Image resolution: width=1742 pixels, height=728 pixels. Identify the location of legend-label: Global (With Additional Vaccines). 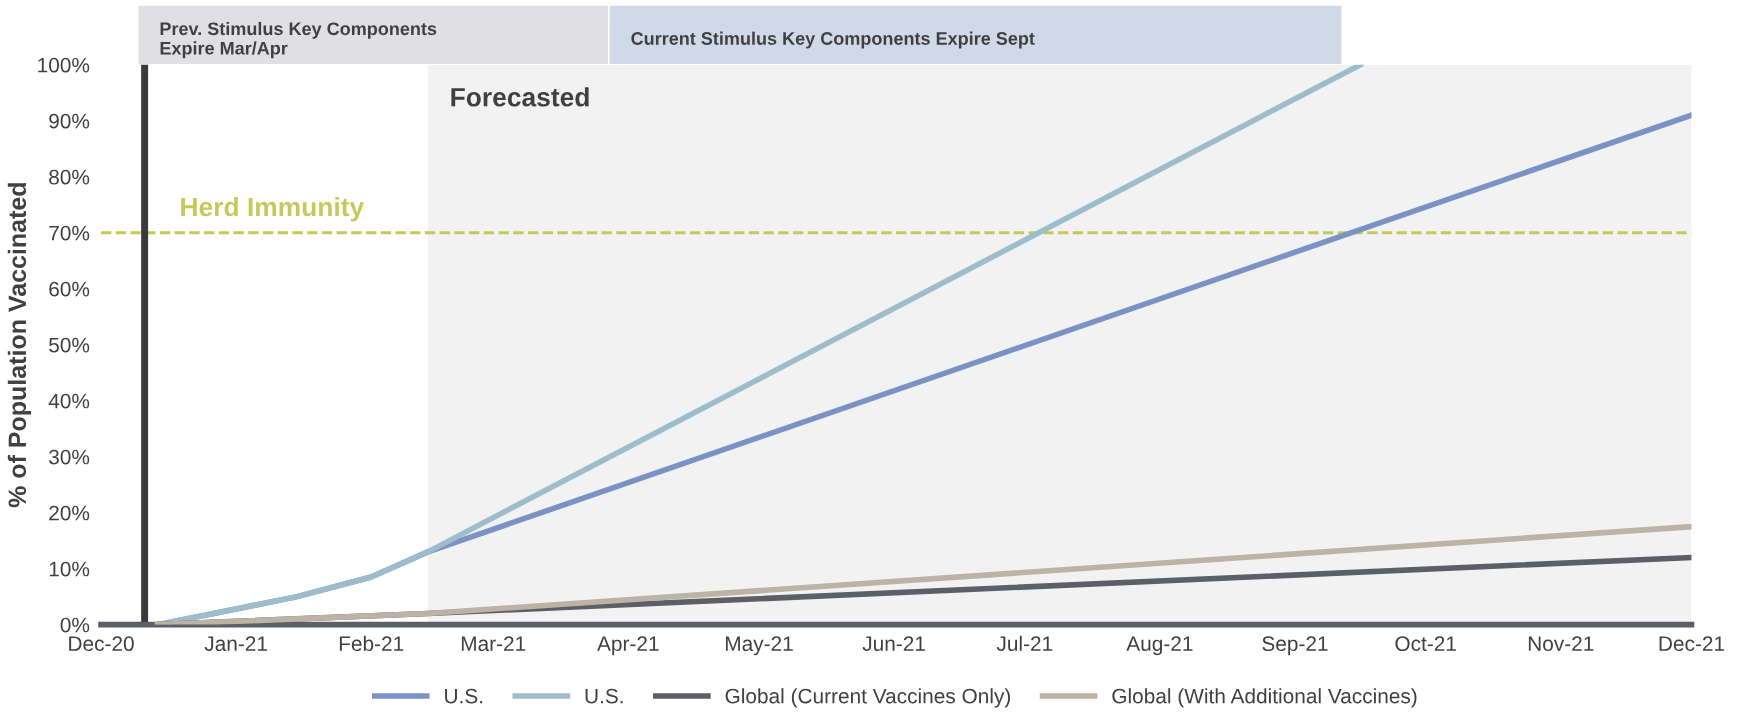
(1264, 698).